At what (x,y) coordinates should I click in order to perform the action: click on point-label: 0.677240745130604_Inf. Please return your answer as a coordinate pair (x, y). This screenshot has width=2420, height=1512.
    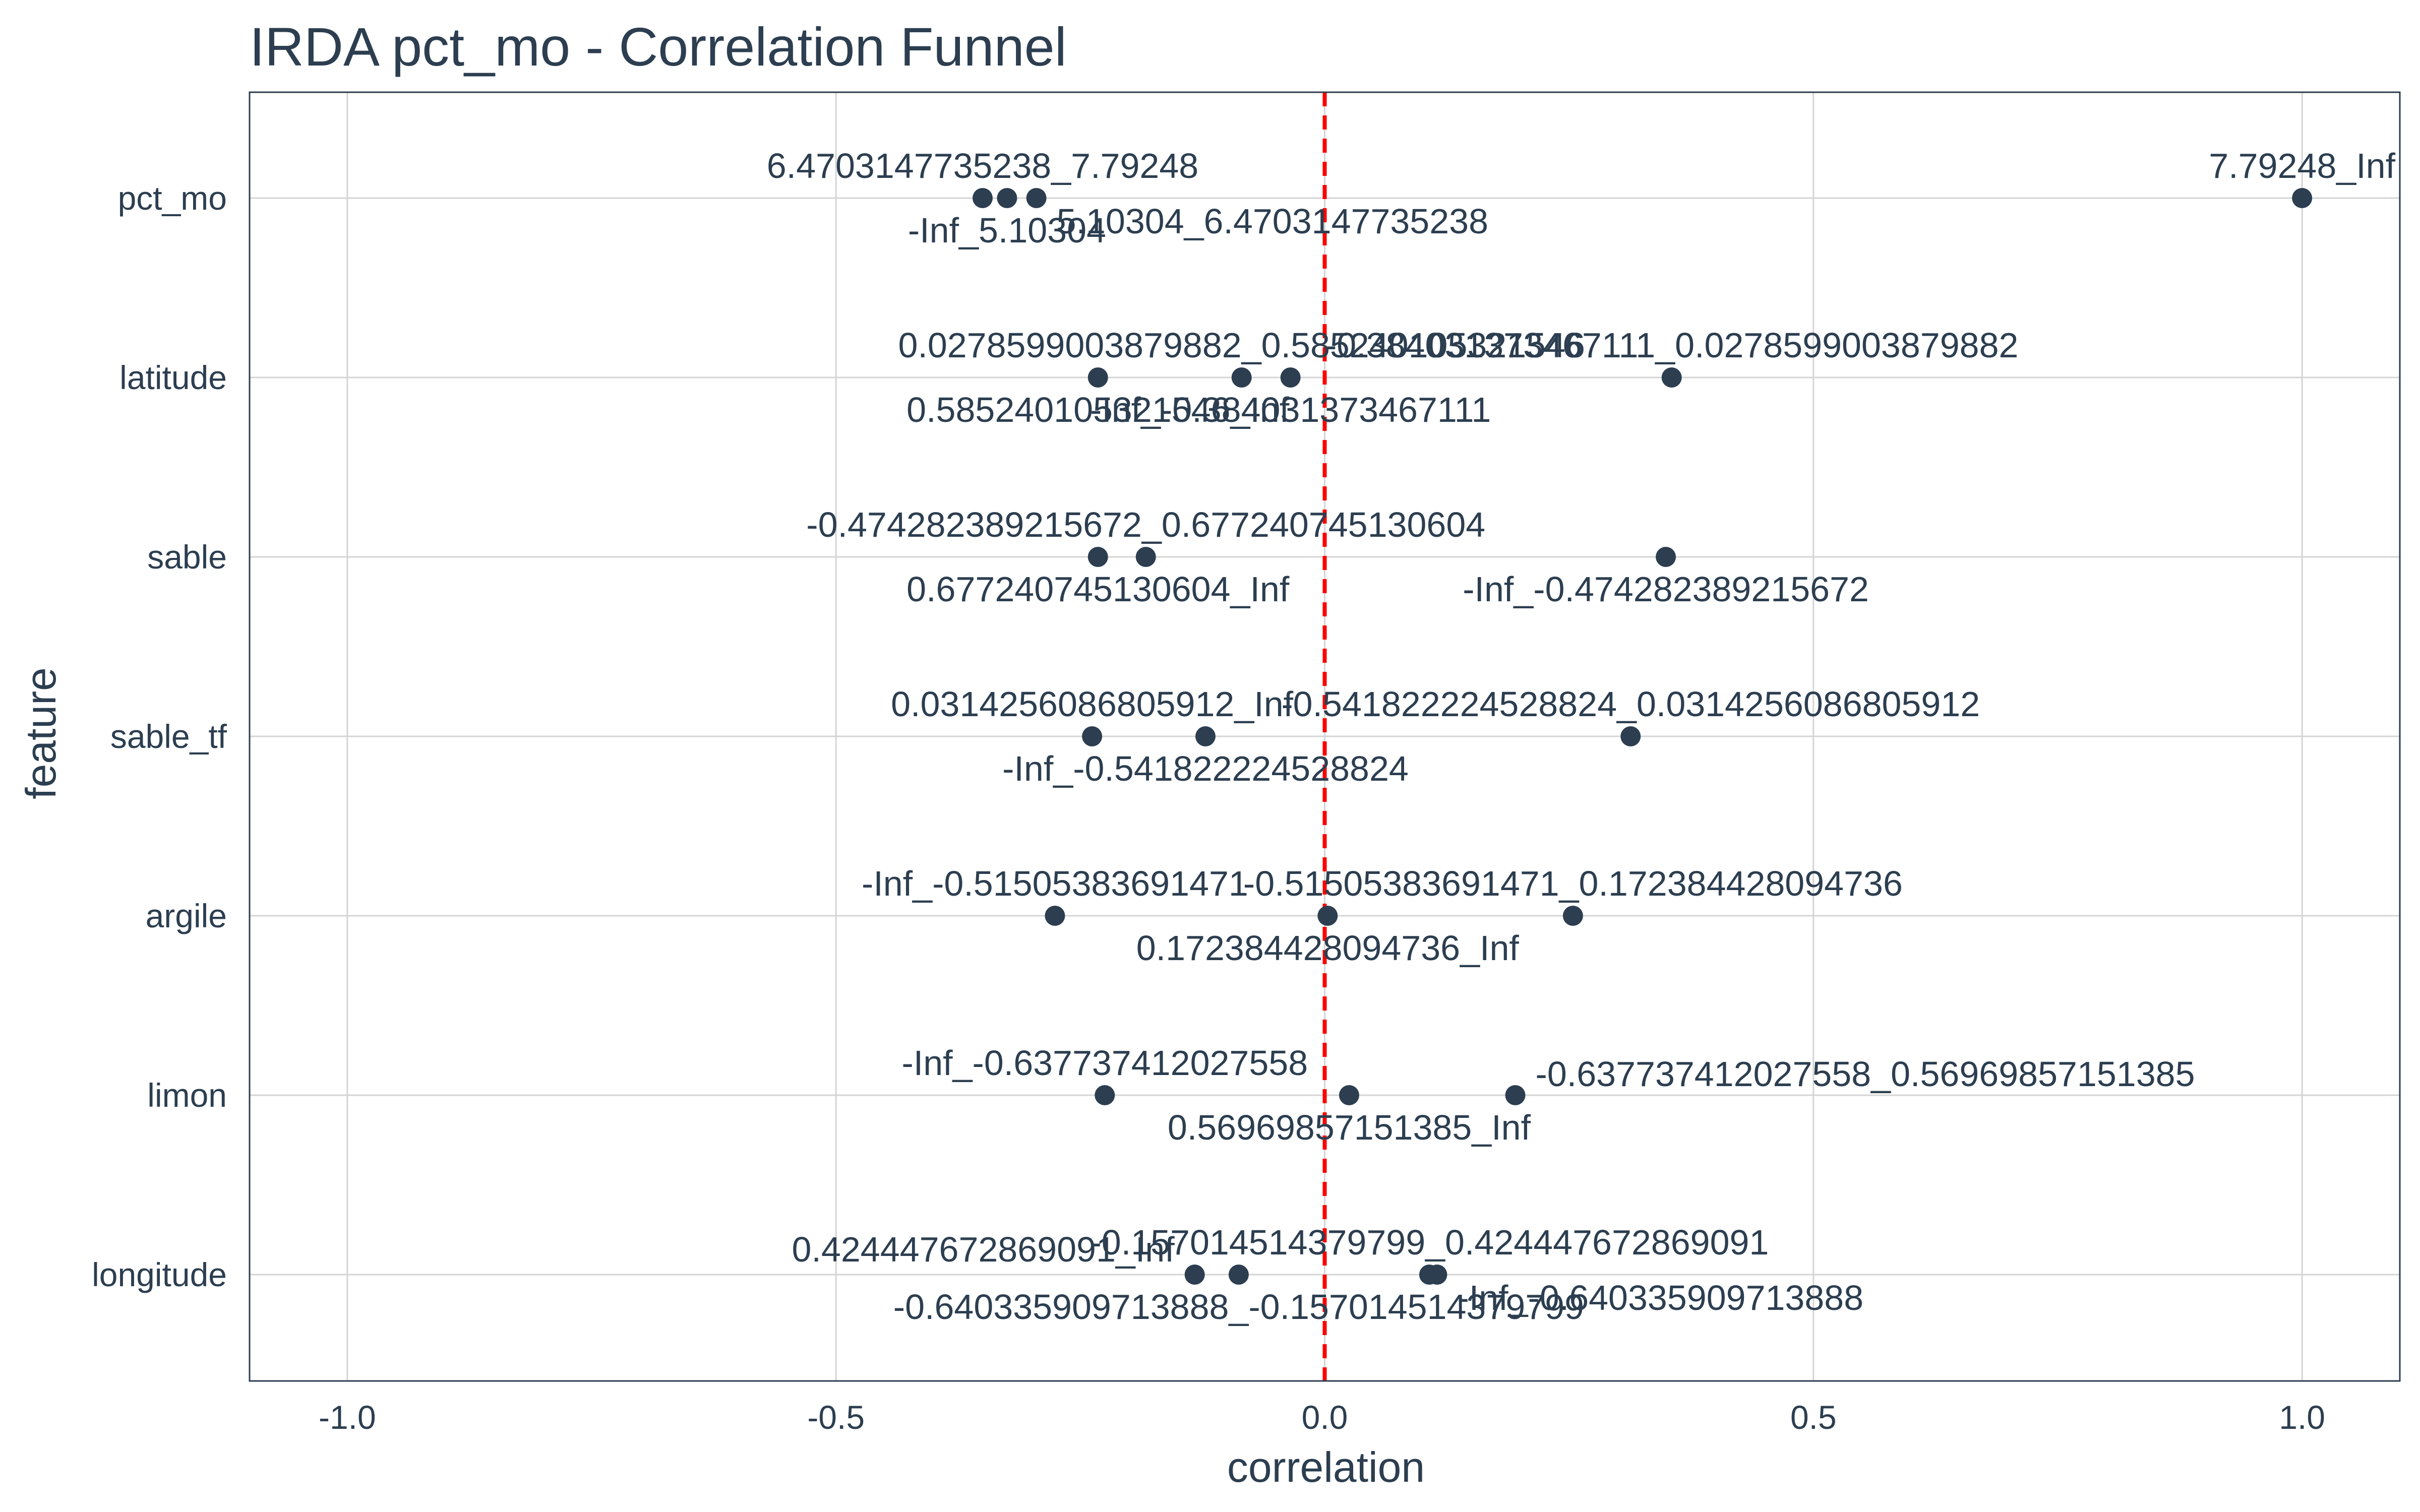
    Looking at the image, I should click on (1098, 589).